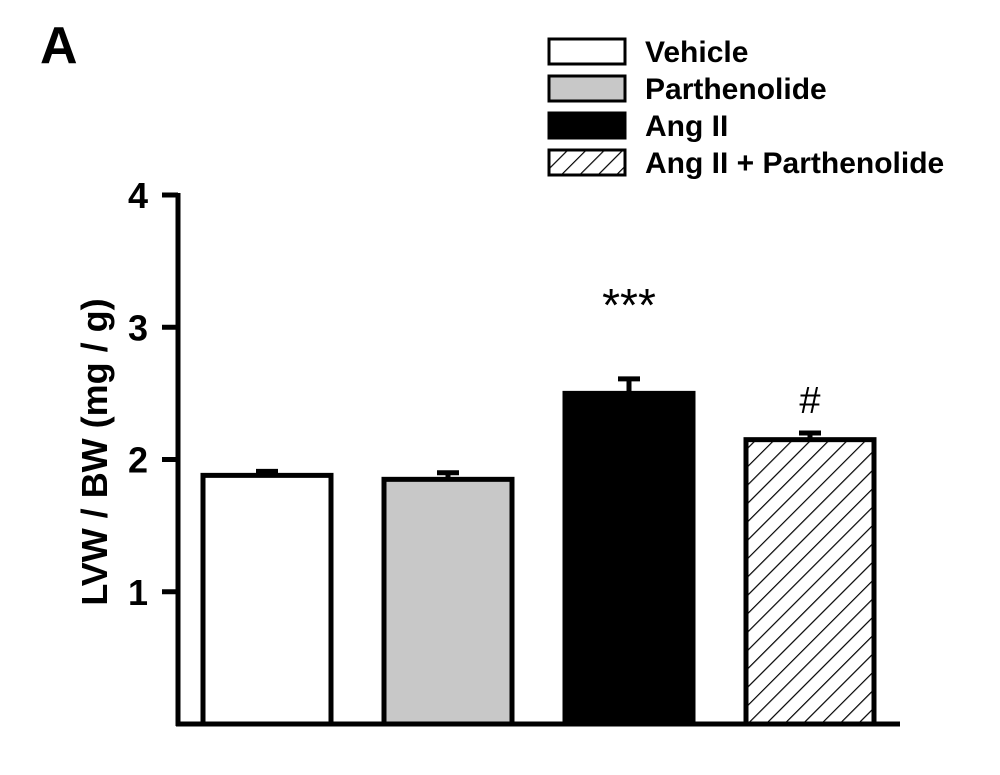  What do you see at coordinates (810, 582) in the screenshot?
I see `bar-ang-ii-parthenolide` at bounding box center [810, 582].